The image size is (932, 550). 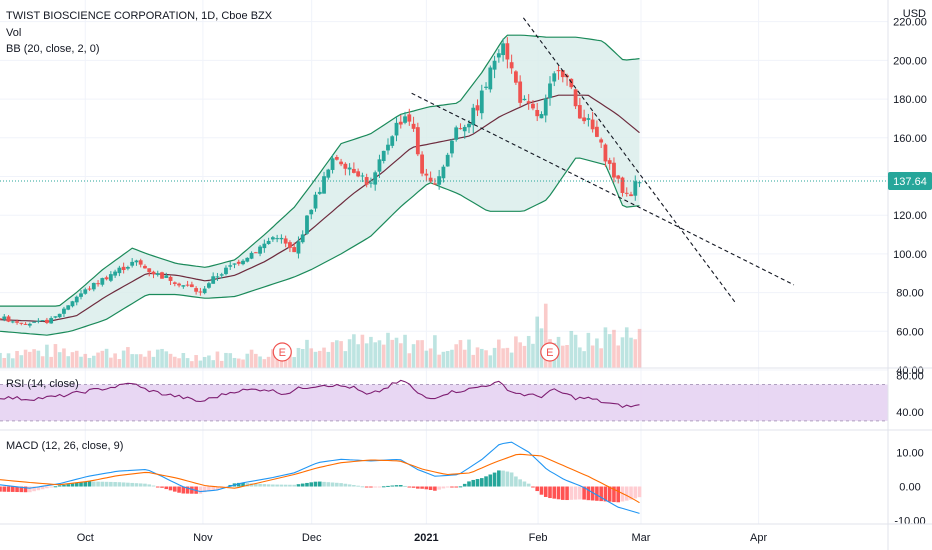 What do you see at coordinates (910, 294) in the screenshot?
I see `price-tick-label: 80.00` at bounding box center [910, 294].